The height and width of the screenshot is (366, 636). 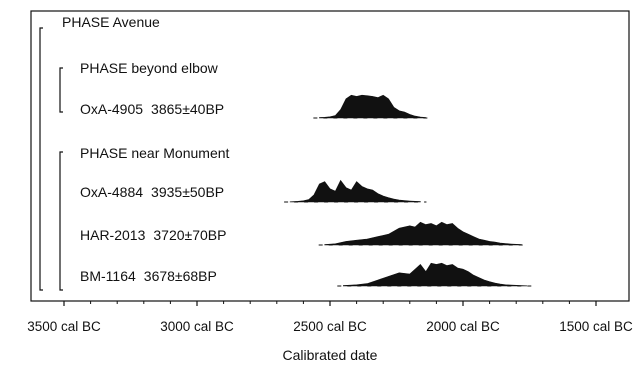 I want to click on sample-label-oxa-4884: OxA-4884 3935±50BP, so click(x=152, y=192).